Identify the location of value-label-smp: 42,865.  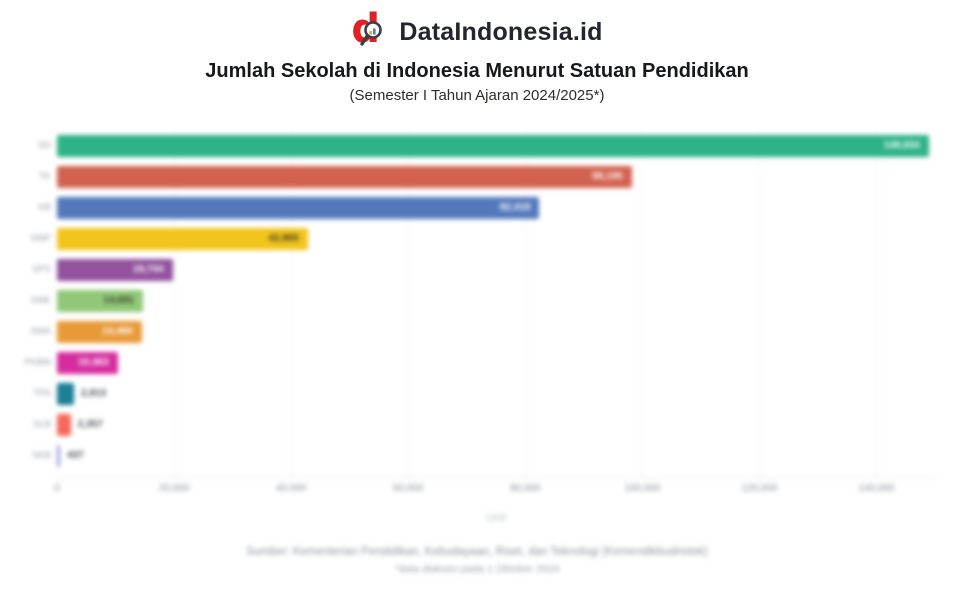
(283, 238).